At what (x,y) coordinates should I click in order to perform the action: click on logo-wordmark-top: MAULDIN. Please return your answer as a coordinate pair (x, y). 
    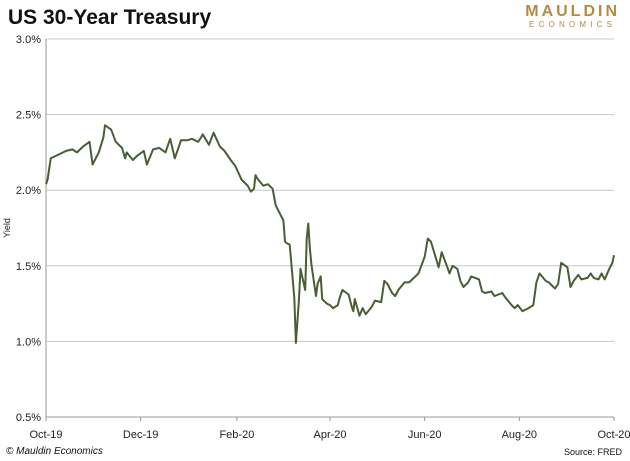
    Looking at the image, I should click on (572, 11).